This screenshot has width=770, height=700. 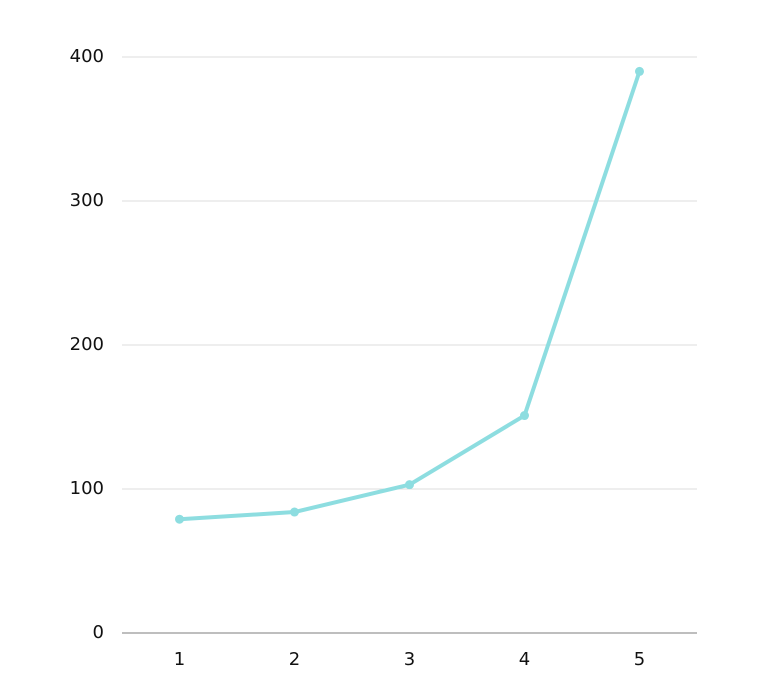 I want to click on y-tick-label: 0, so click(x=98, y=632).